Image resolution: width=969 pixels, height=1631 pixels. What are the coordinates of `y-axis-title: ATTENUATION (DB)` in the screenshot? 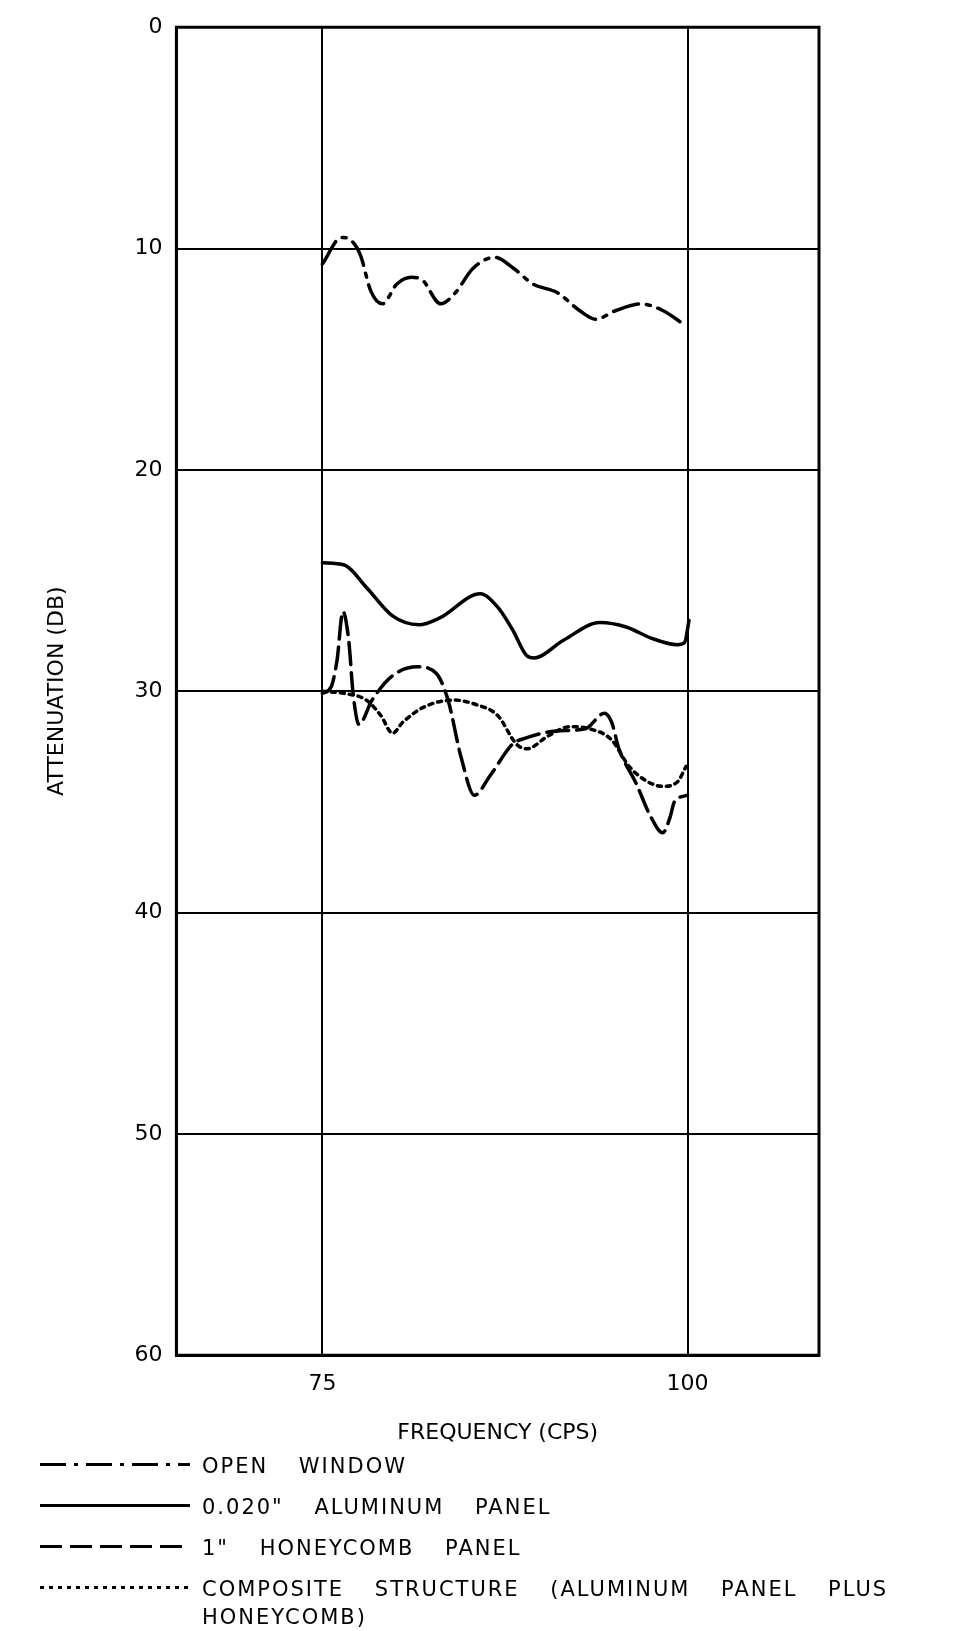 It's located at (55, 691).